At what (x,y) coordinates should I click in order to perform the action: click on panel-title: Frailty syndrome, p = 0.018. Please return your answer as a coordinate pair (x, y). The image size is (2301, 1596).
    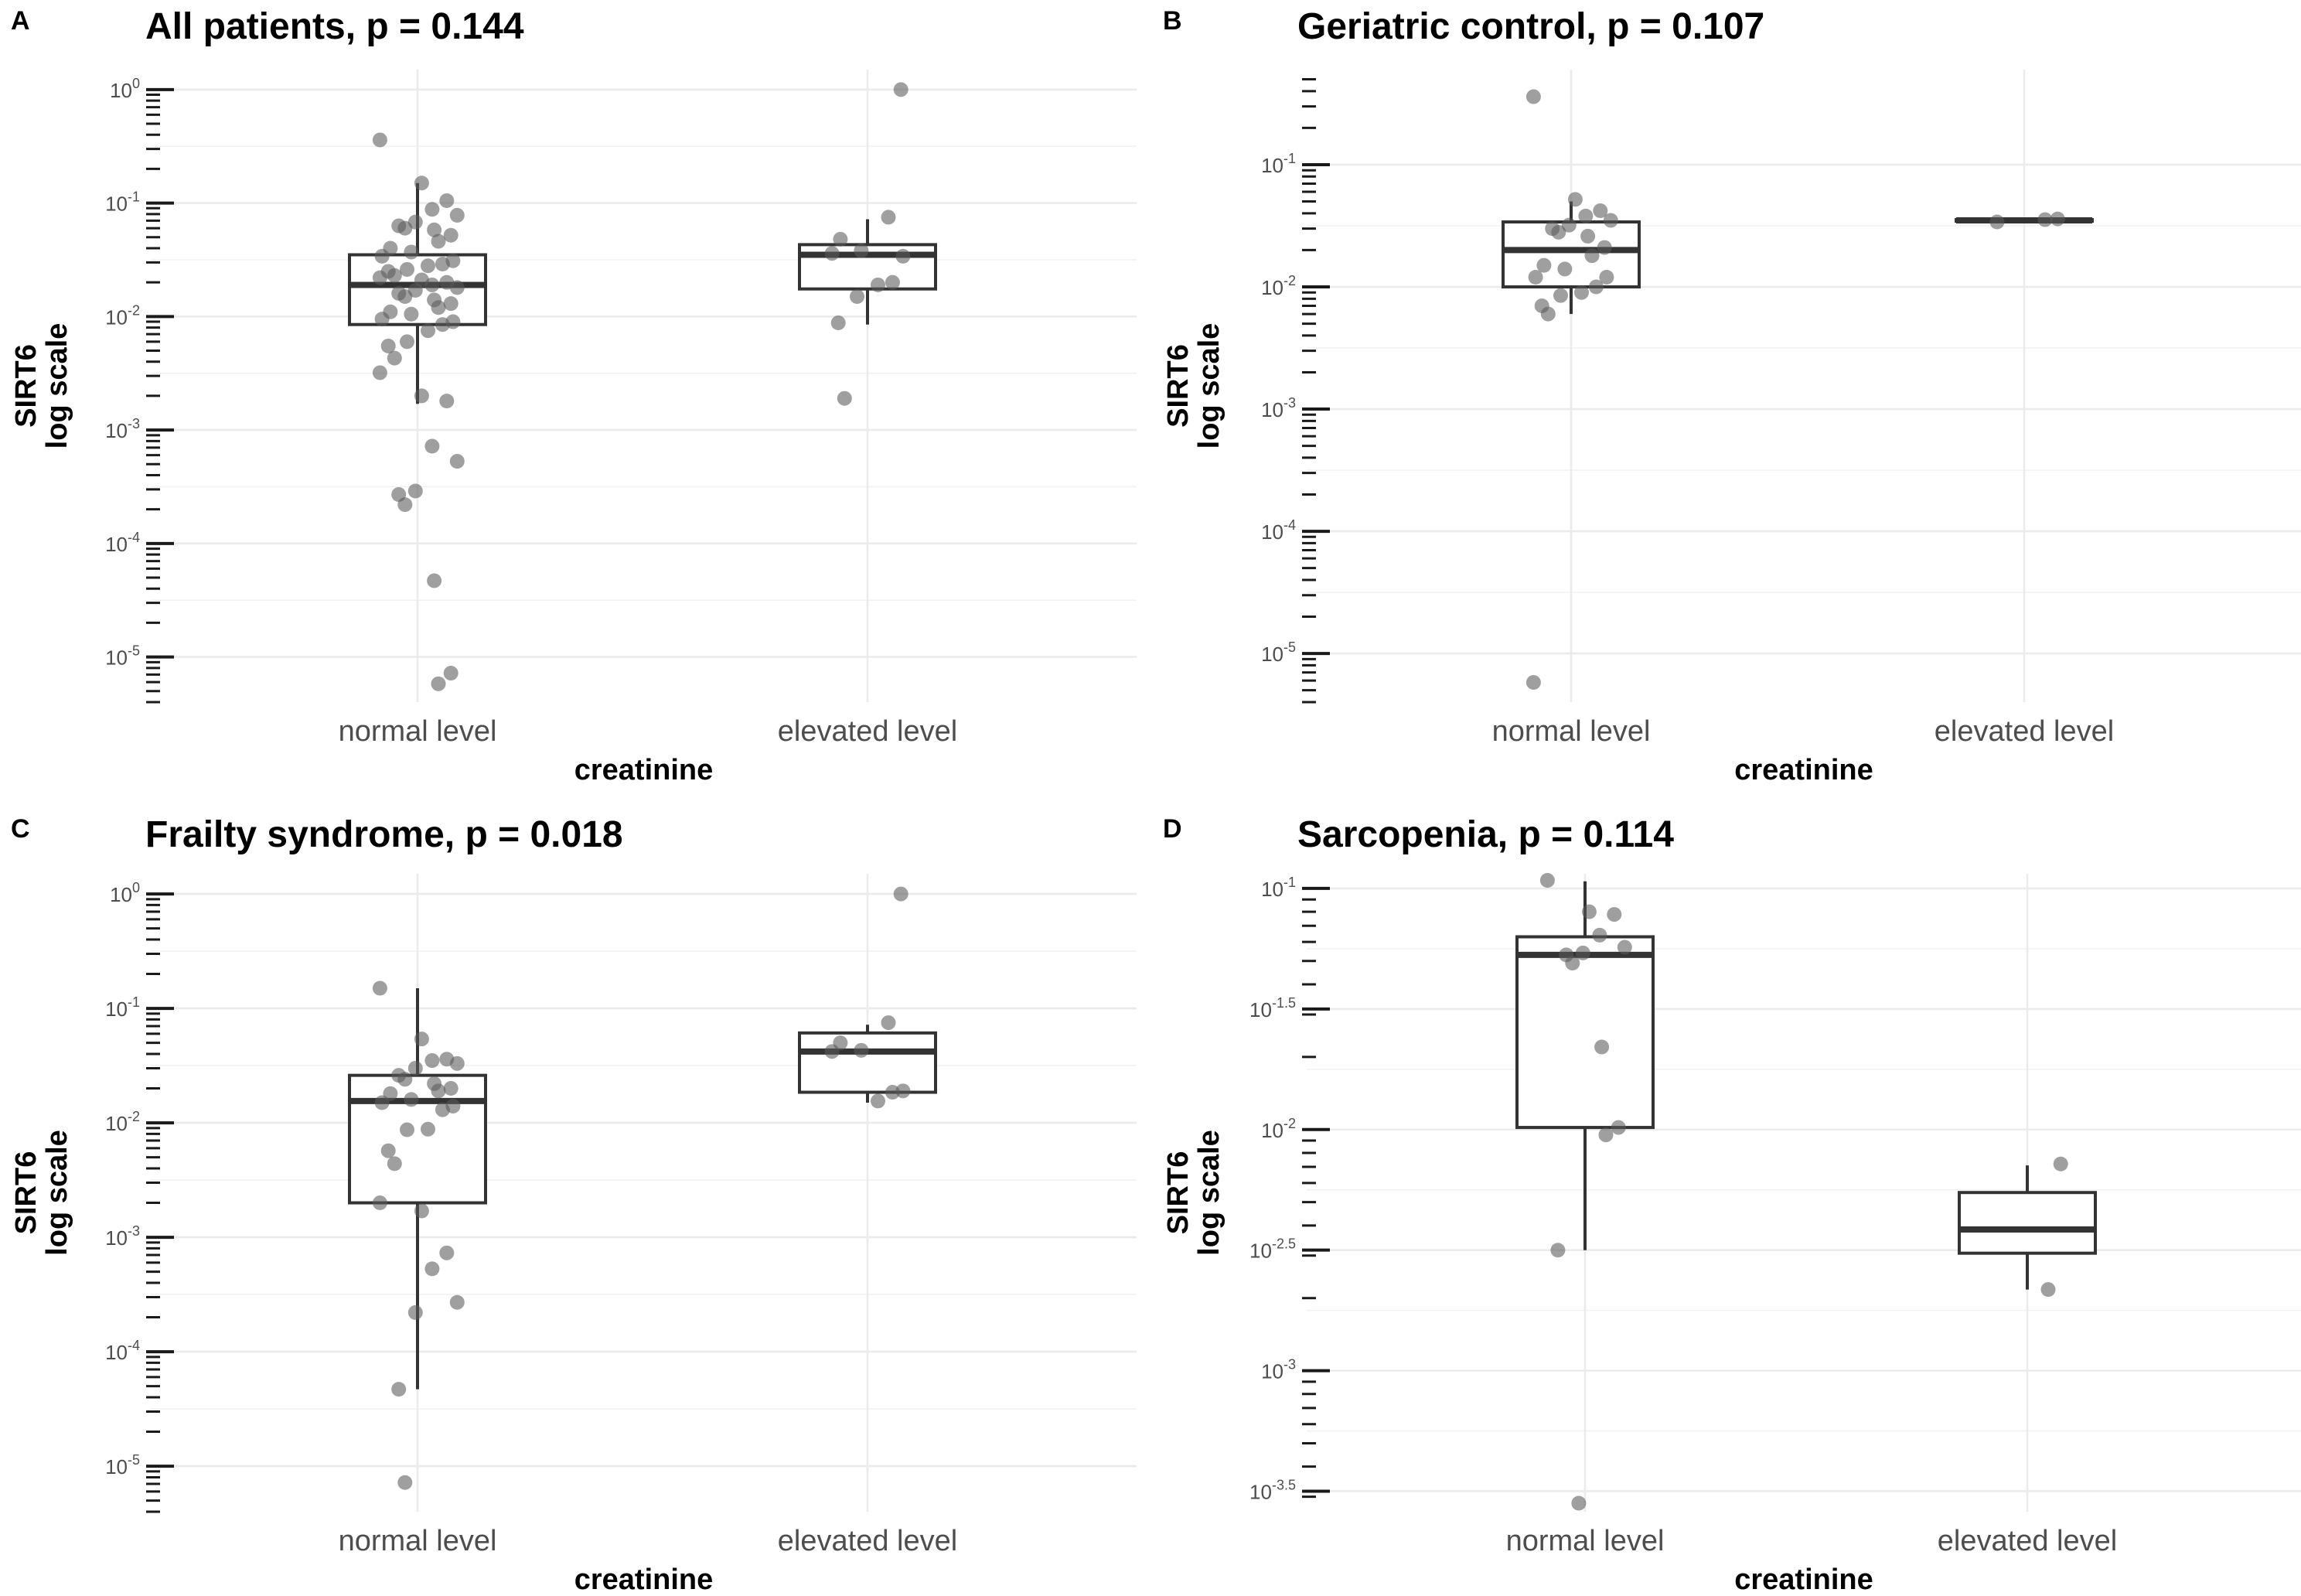
    Looking at the image, I should click on (384, 834).